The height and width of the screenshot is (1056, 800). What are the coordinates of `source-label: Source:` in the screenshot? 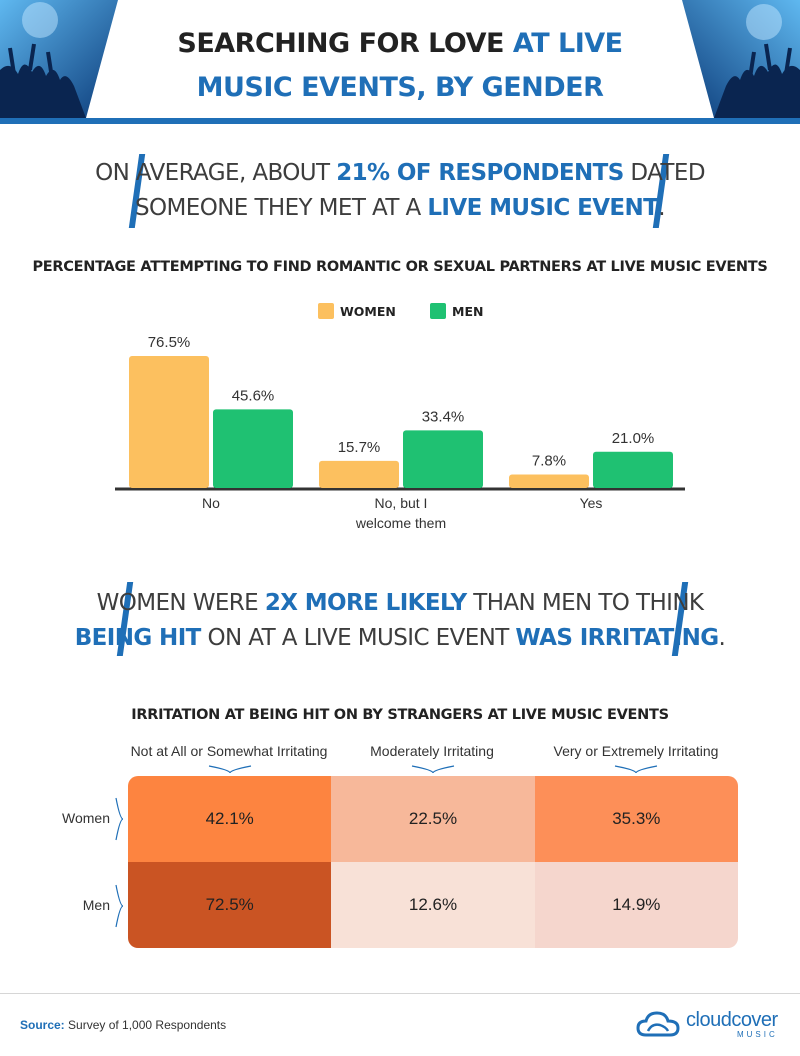 It's located at (42, 1025).